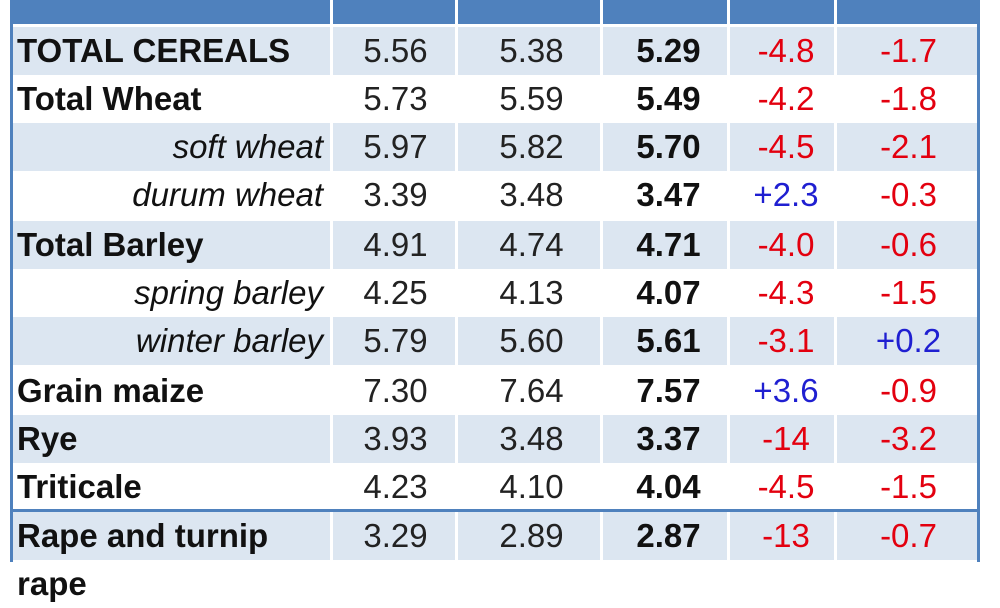  What do you see at coordinates (143, 559) in the screenshot?
I see `row-label: Rape and turnip rape` at bounding box center [143, 559].